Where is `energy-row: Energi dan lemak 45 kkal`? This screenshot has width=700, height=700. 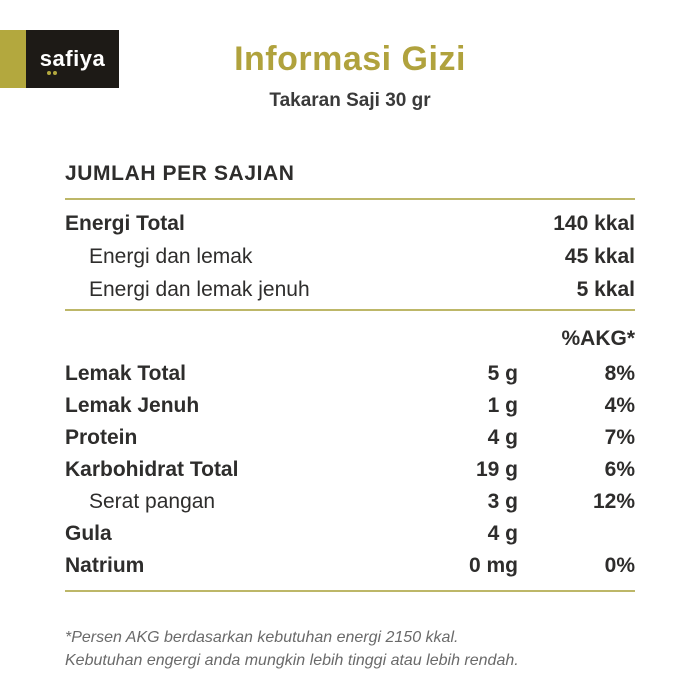
energy-row: Energi dan lemak 45 kkal is located at coordinates (350, 256).